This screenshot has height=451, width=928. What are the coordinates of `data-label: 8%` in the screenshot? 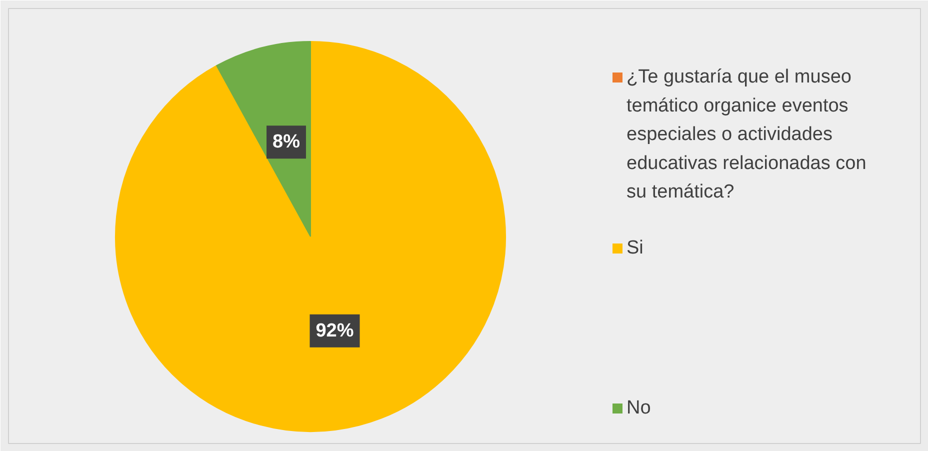 It's located at (286, 142).